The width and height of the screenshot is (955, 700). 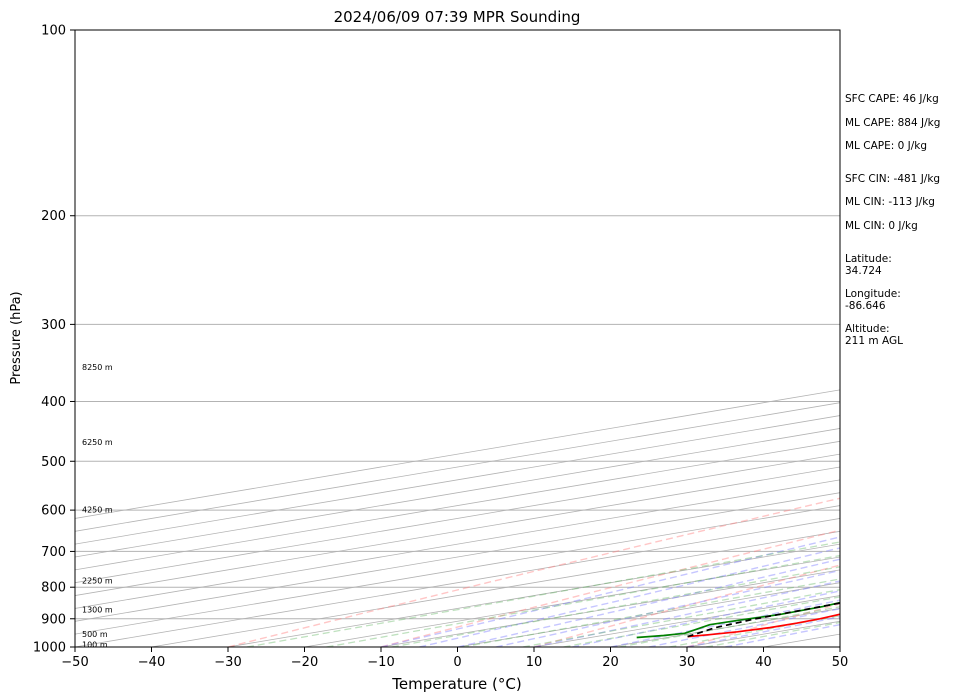 What do you see at coordinates (49, 648) in the screenshot?
I see `y-tick-label: 1000` at bounding box center [49, 648].